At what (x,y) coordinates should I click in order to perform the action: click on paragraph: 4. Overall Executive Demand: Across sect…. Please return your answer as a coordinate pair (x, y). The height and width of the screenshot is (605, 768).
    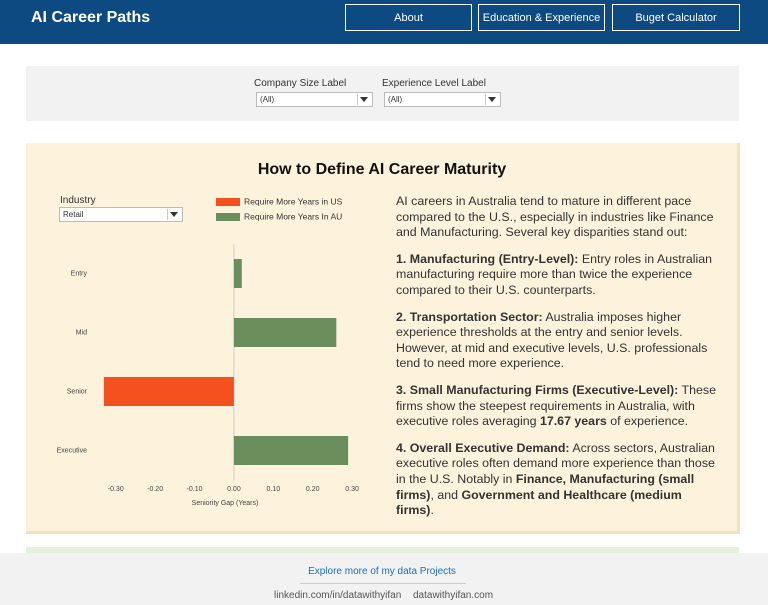
    Looking at the image, I should click on (557, 480).